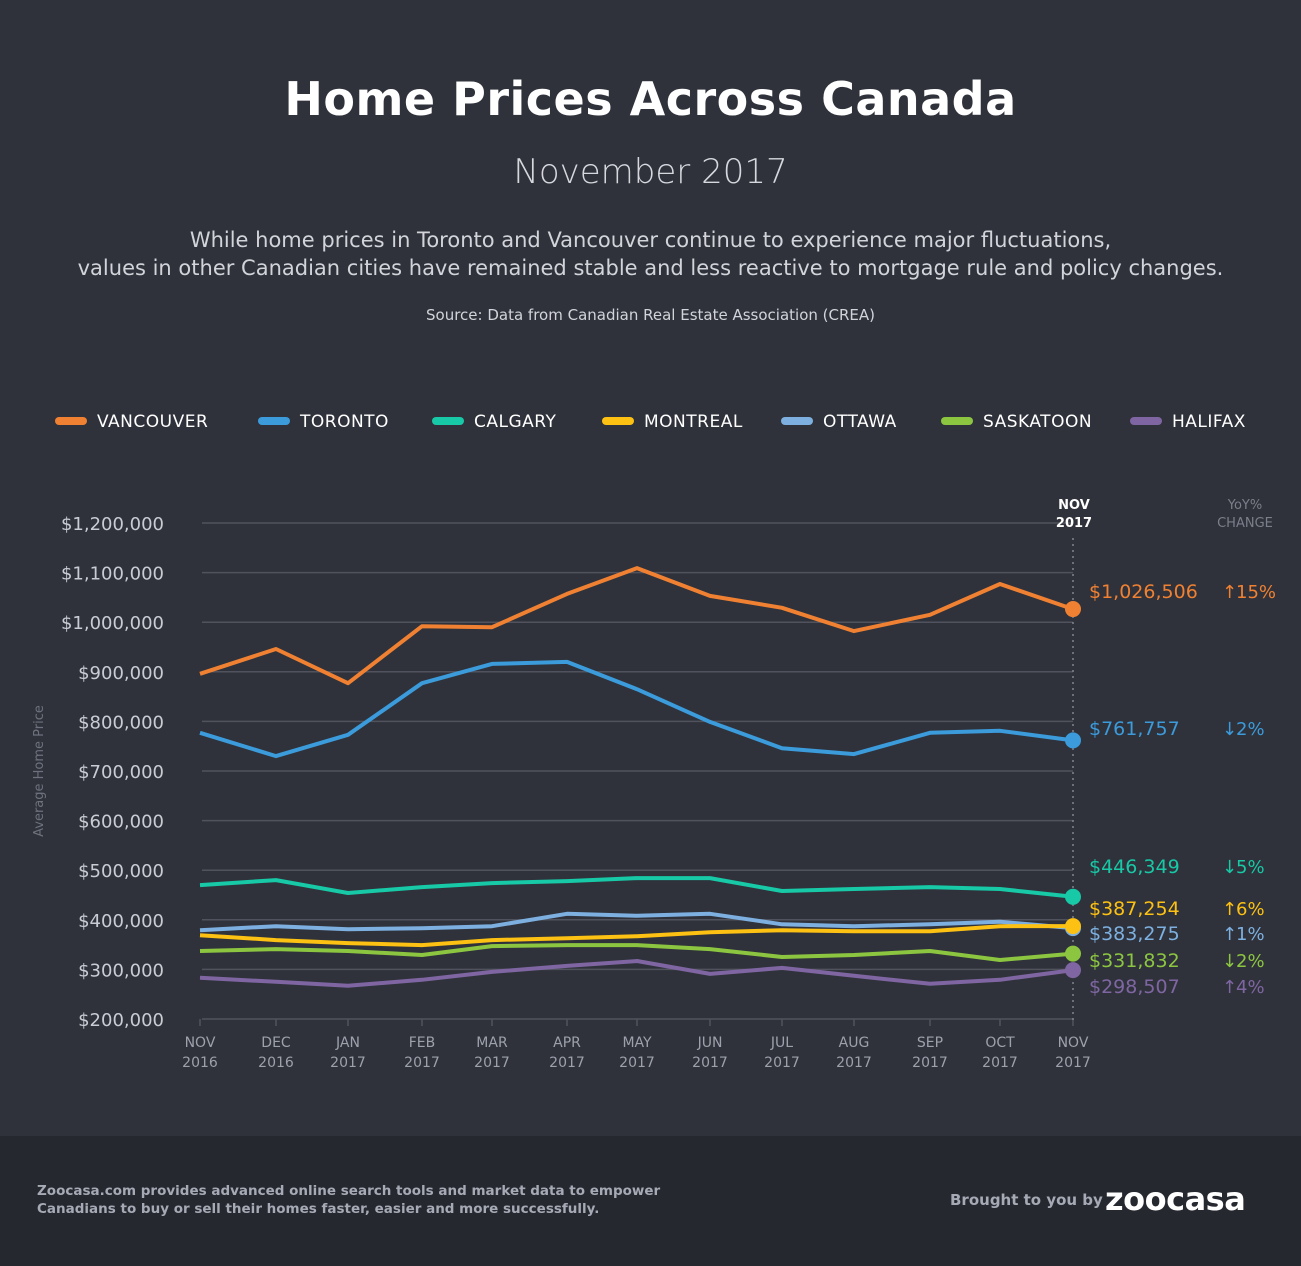 Image resolution: width=1301 pixels, height=1266 pixels. What do you see at coordinates (112, 623) in the screenshot?
I see `y-tick-label: $1,000,000` at bounding box center [112, 623].